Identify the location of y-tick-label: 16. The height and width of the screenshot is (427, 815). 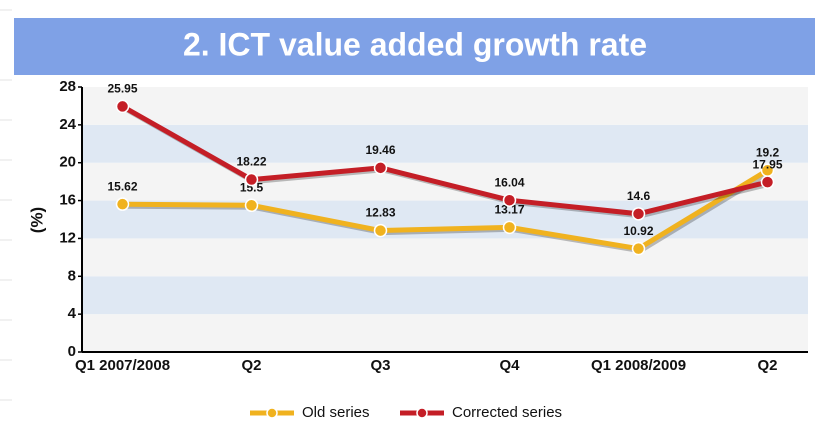
(67, 200).